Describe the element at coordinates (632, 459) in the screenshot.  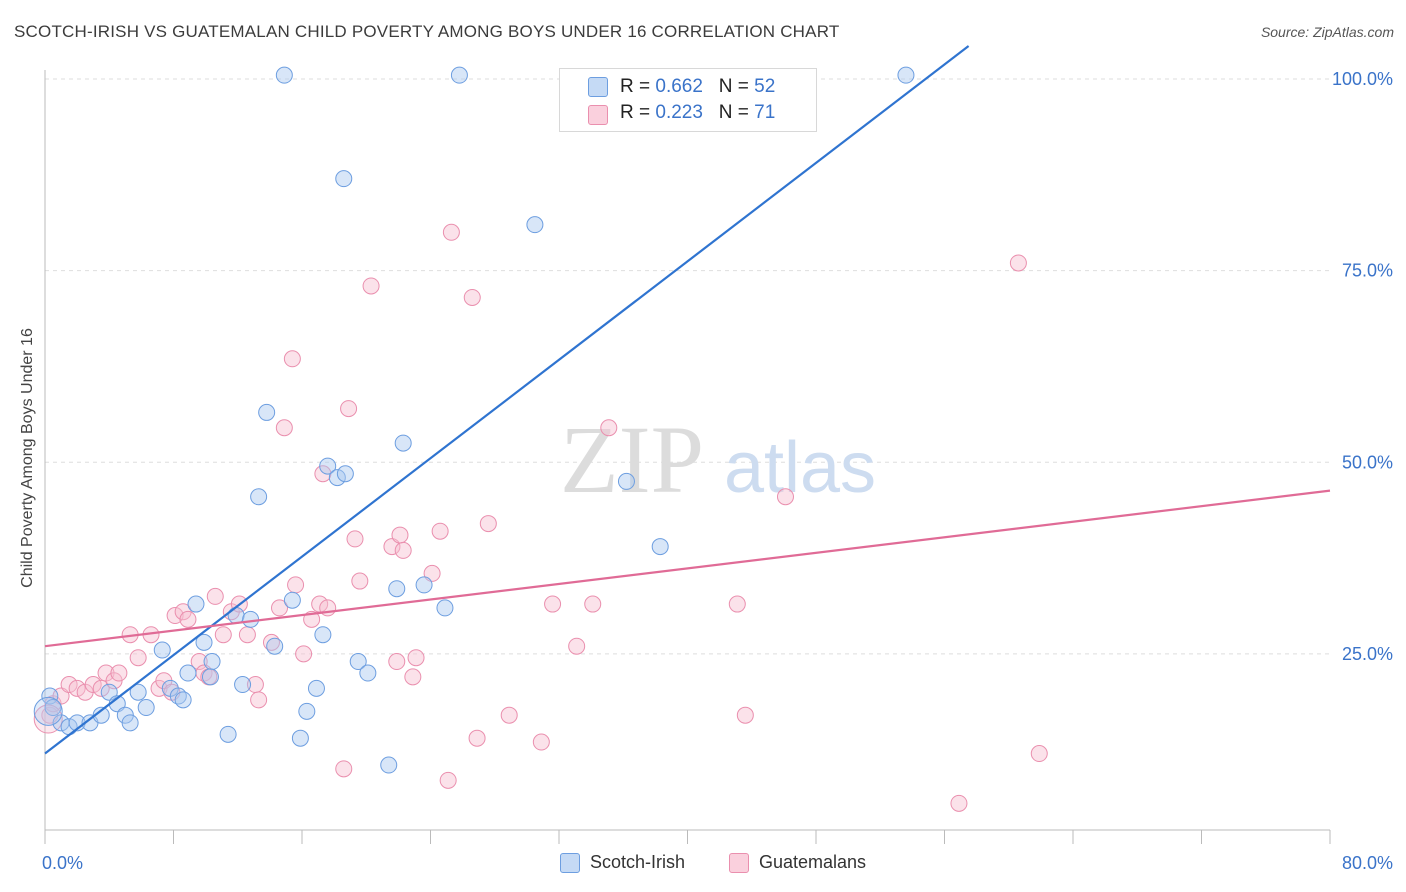
I see `watermark-zip: ZIP` at that location.